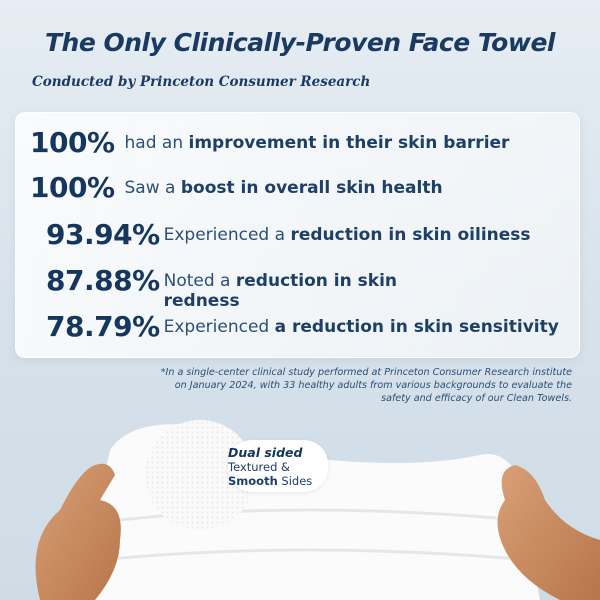 This screenshot has width=600, height=600. What do you see at coordinates (103, 234) in the screenshot?
I see `stat-value: 93.94%` at bounding box center [103, 234].